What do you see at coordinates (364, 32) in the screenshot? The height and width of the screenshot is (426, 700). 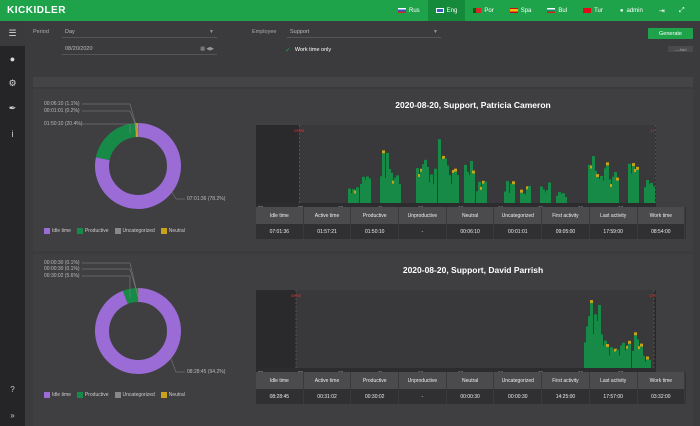 I see `employee-select: Support ▼` at bounding box center [364, 32].